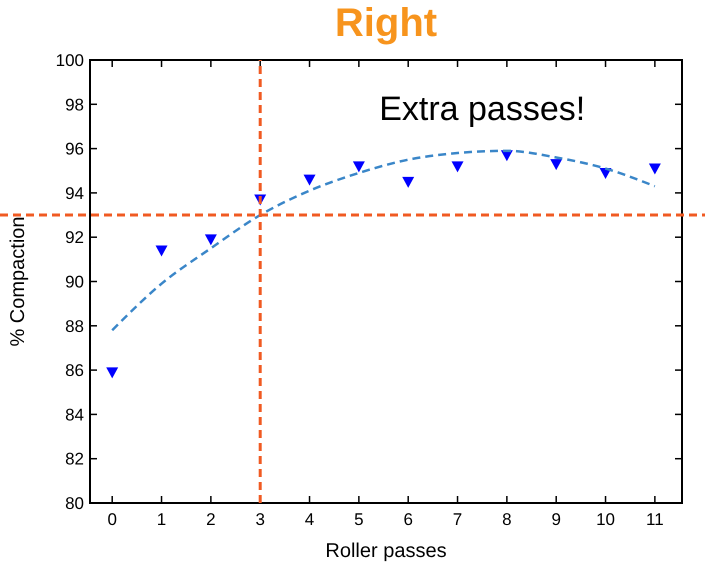 Image resolution: width=705 pixels, height=571 pixels. I want to click on y-tick-label: 80, so click(74, 503).